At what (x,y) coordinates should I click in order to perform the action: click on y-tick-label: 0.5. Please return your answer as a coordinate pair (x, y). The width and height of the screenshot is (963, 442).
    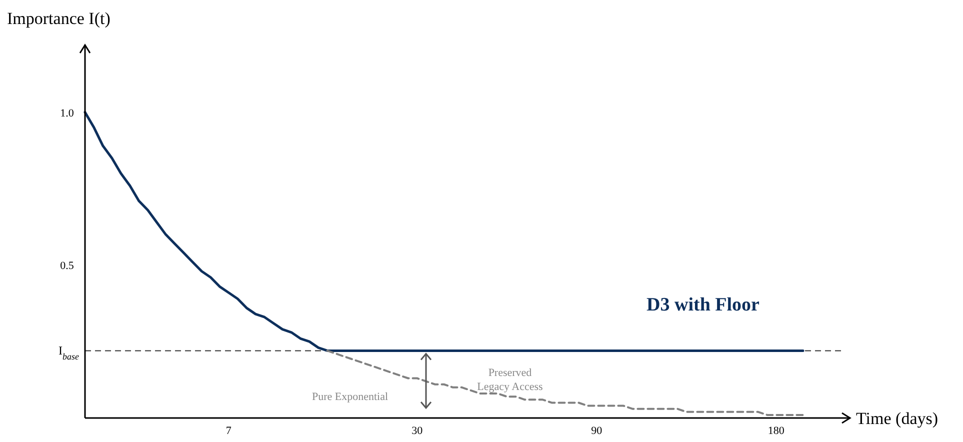
    Looking at the image, I should click on (67, 266).